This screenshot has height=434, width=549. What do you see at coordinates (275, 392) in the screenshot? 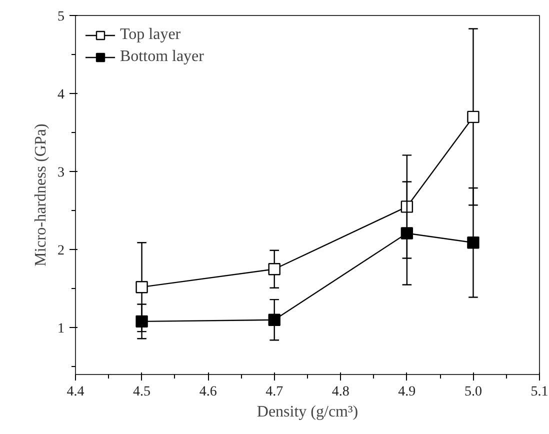
I see `x-tick-label: 4.7` at bounding box center [275, 392].